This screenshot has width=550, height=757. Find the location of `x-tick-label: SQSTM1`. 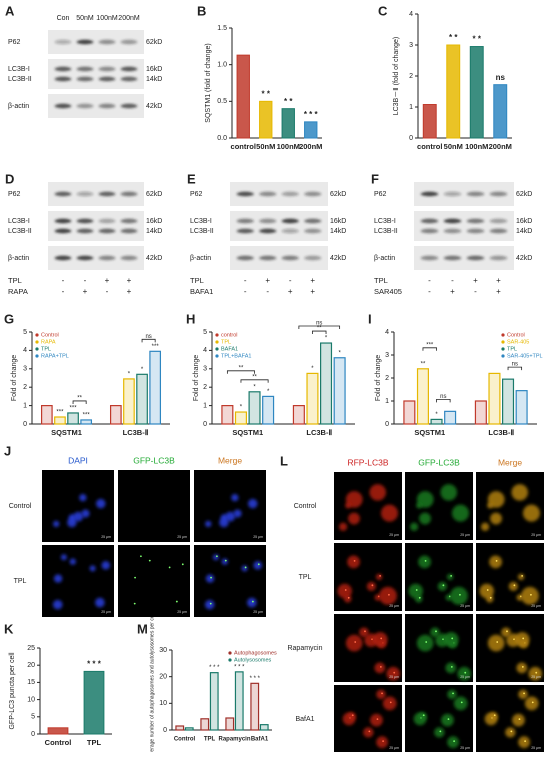

x-tick-label: SQSTM1 is located at coordinates (429, 432).